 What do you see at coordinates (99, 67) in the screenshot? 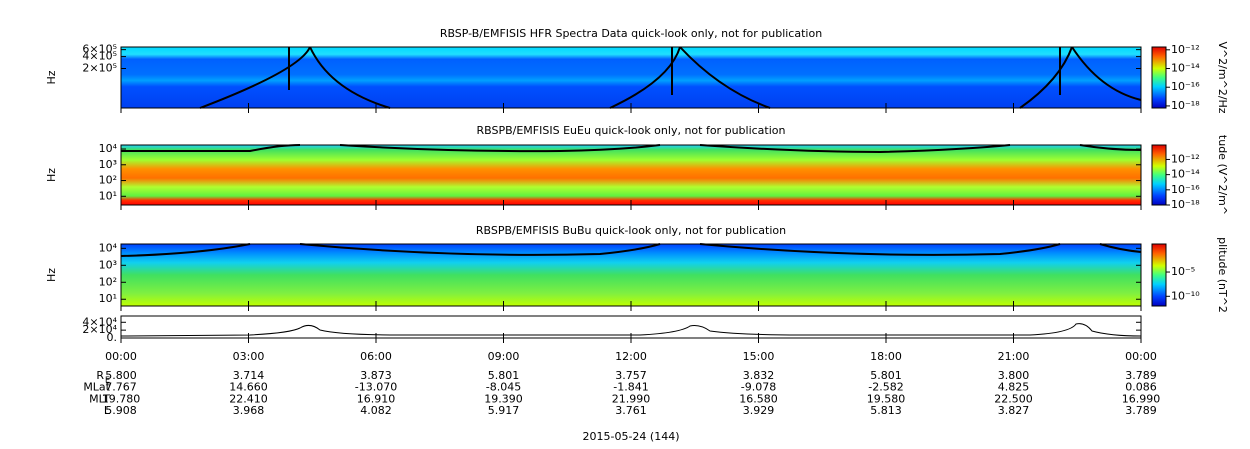
I see `y-tick-label: 2×10⁵` at bounding box center [99, 67].